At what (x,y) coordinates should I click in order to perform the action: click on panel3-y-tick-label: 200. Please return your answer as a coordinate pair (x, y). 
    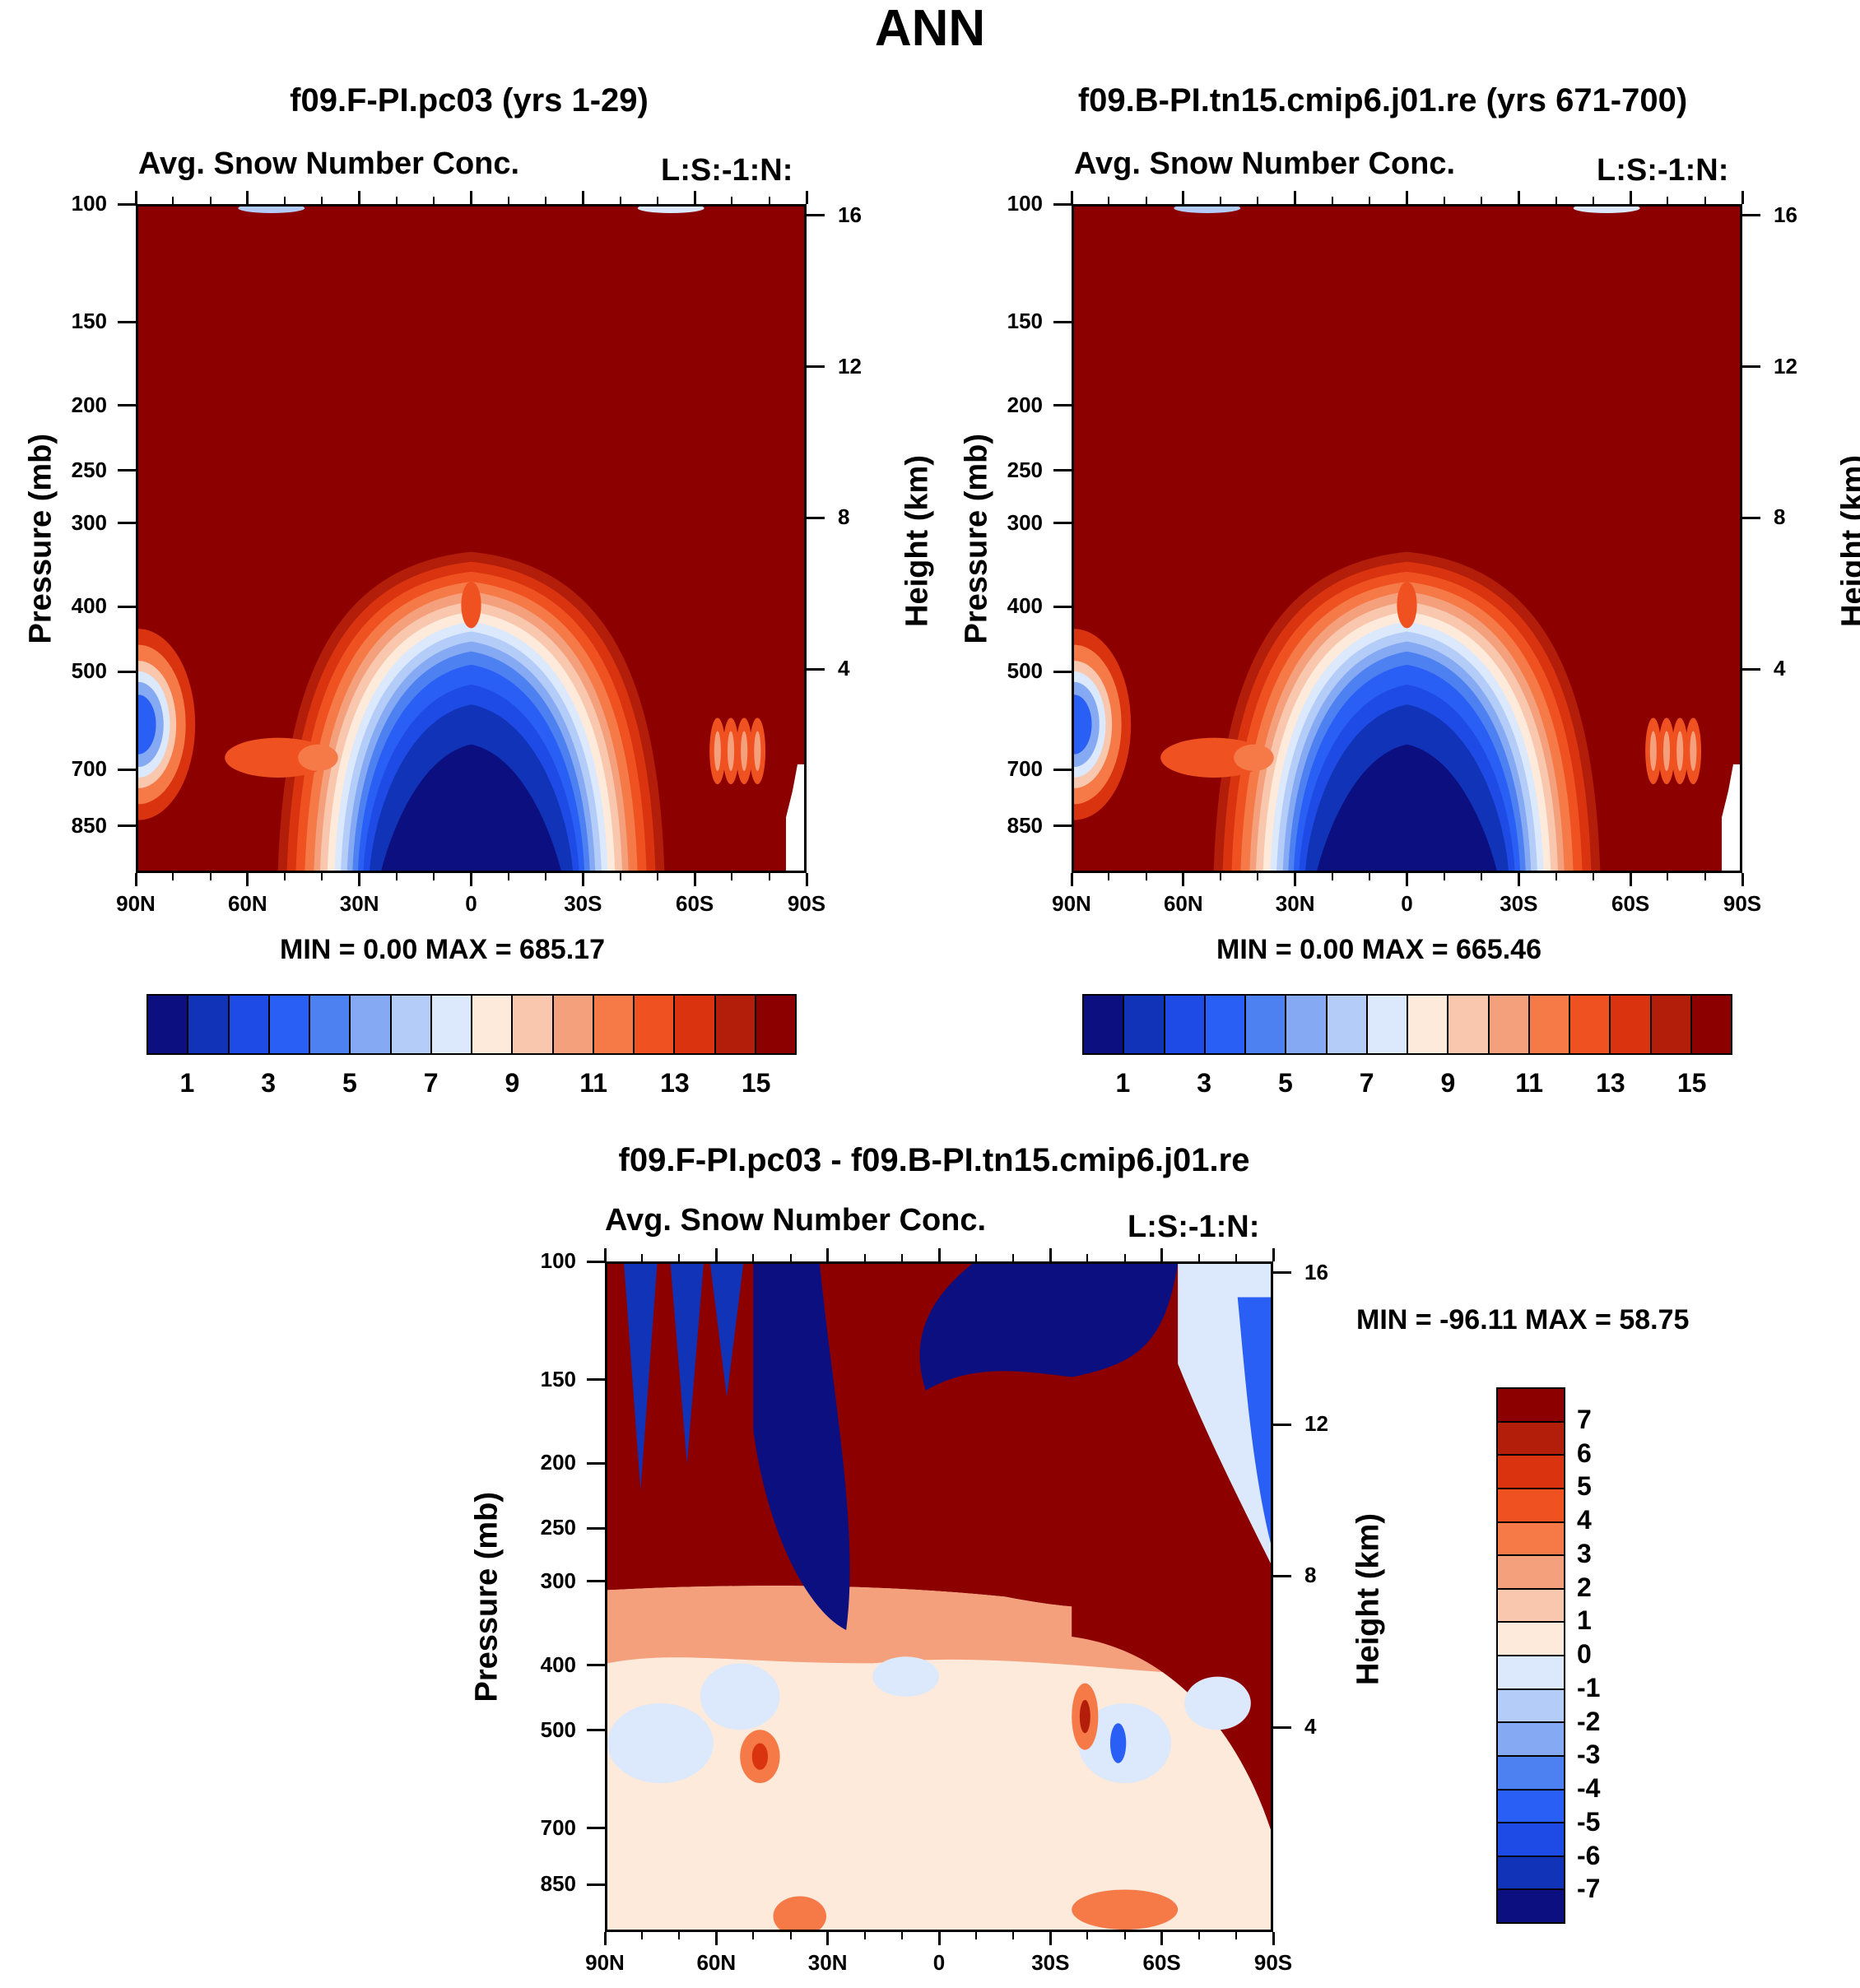
    Looking at the image, I should click on (558, 1463).